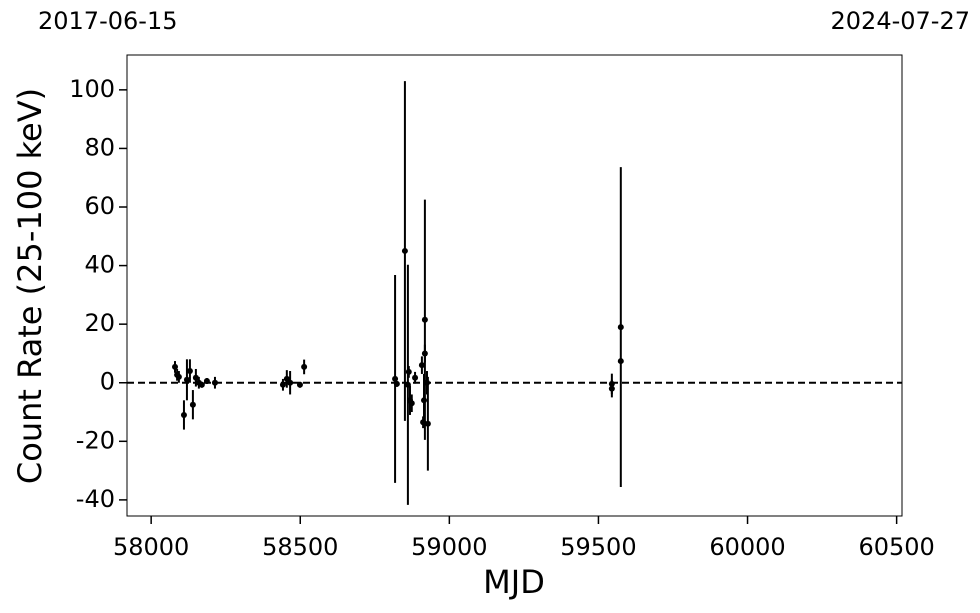  I want to click on top-right-label: 2024-07-27, so click(900, 21).